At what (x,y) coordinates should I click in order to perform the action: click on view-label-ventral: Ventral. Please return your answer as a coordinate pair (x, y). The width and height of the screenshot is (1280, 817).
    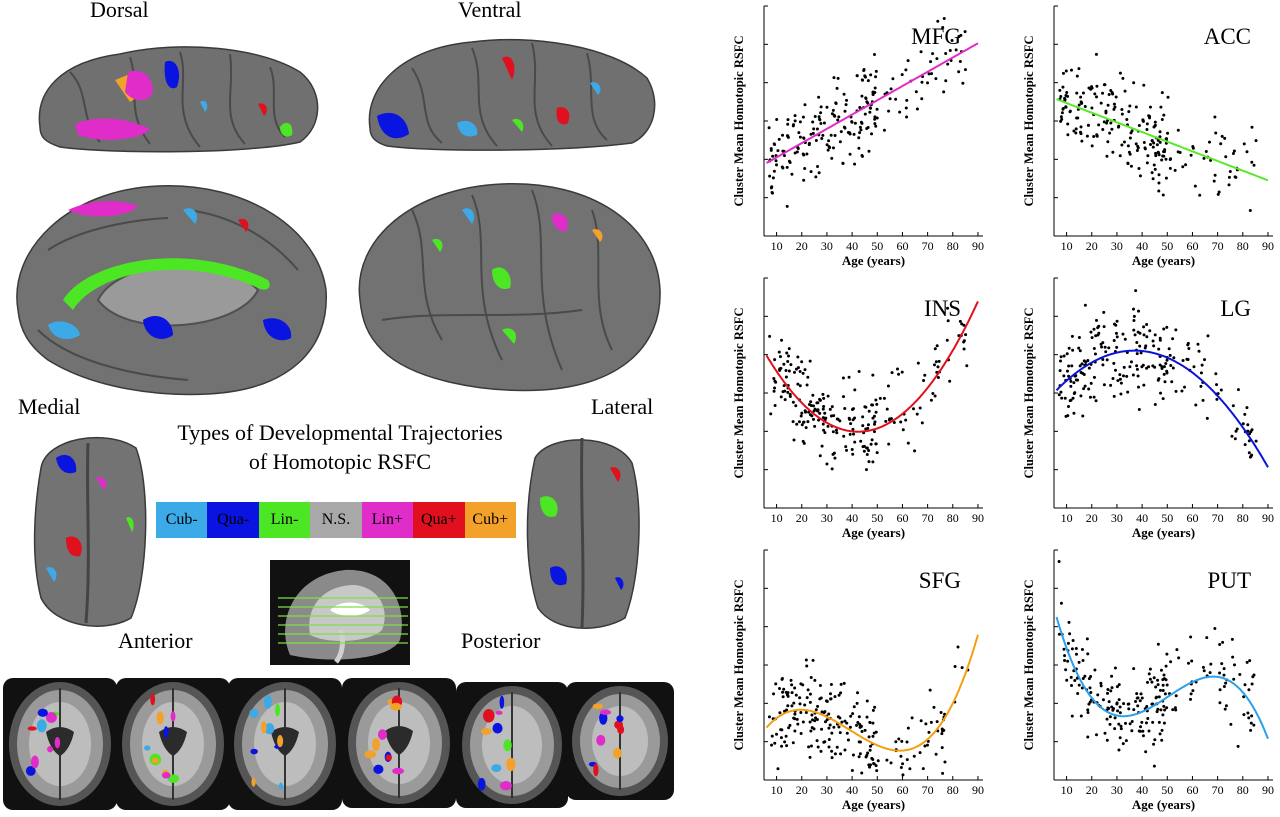
    Looking at the image, I should click on (490, 11).